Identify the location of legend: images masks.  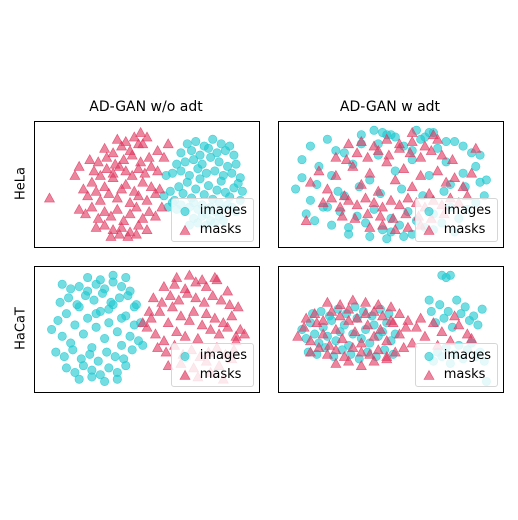
(456, 365).